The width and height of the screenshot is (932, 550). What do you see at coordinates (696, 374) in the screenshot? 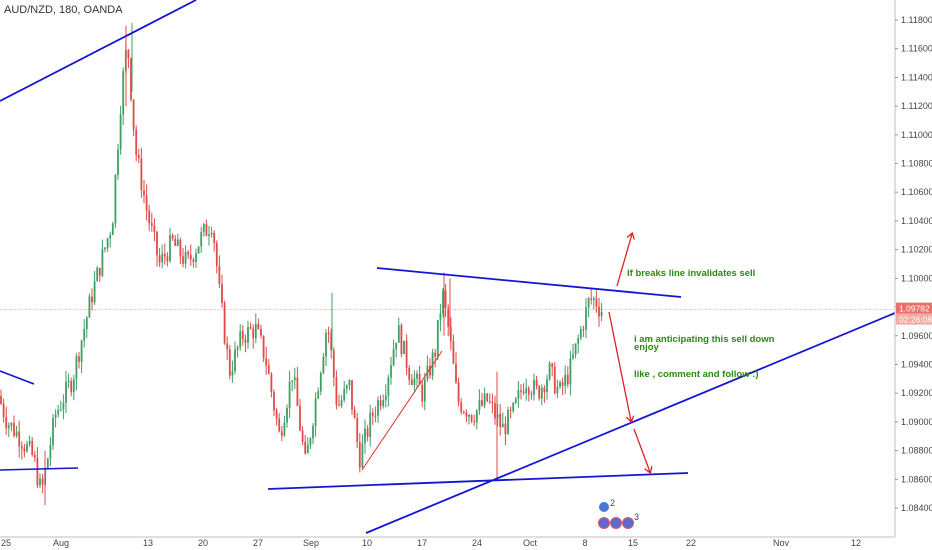
I see `annotation-3: like , comment and follow :)` at bounding box center [696, 374].